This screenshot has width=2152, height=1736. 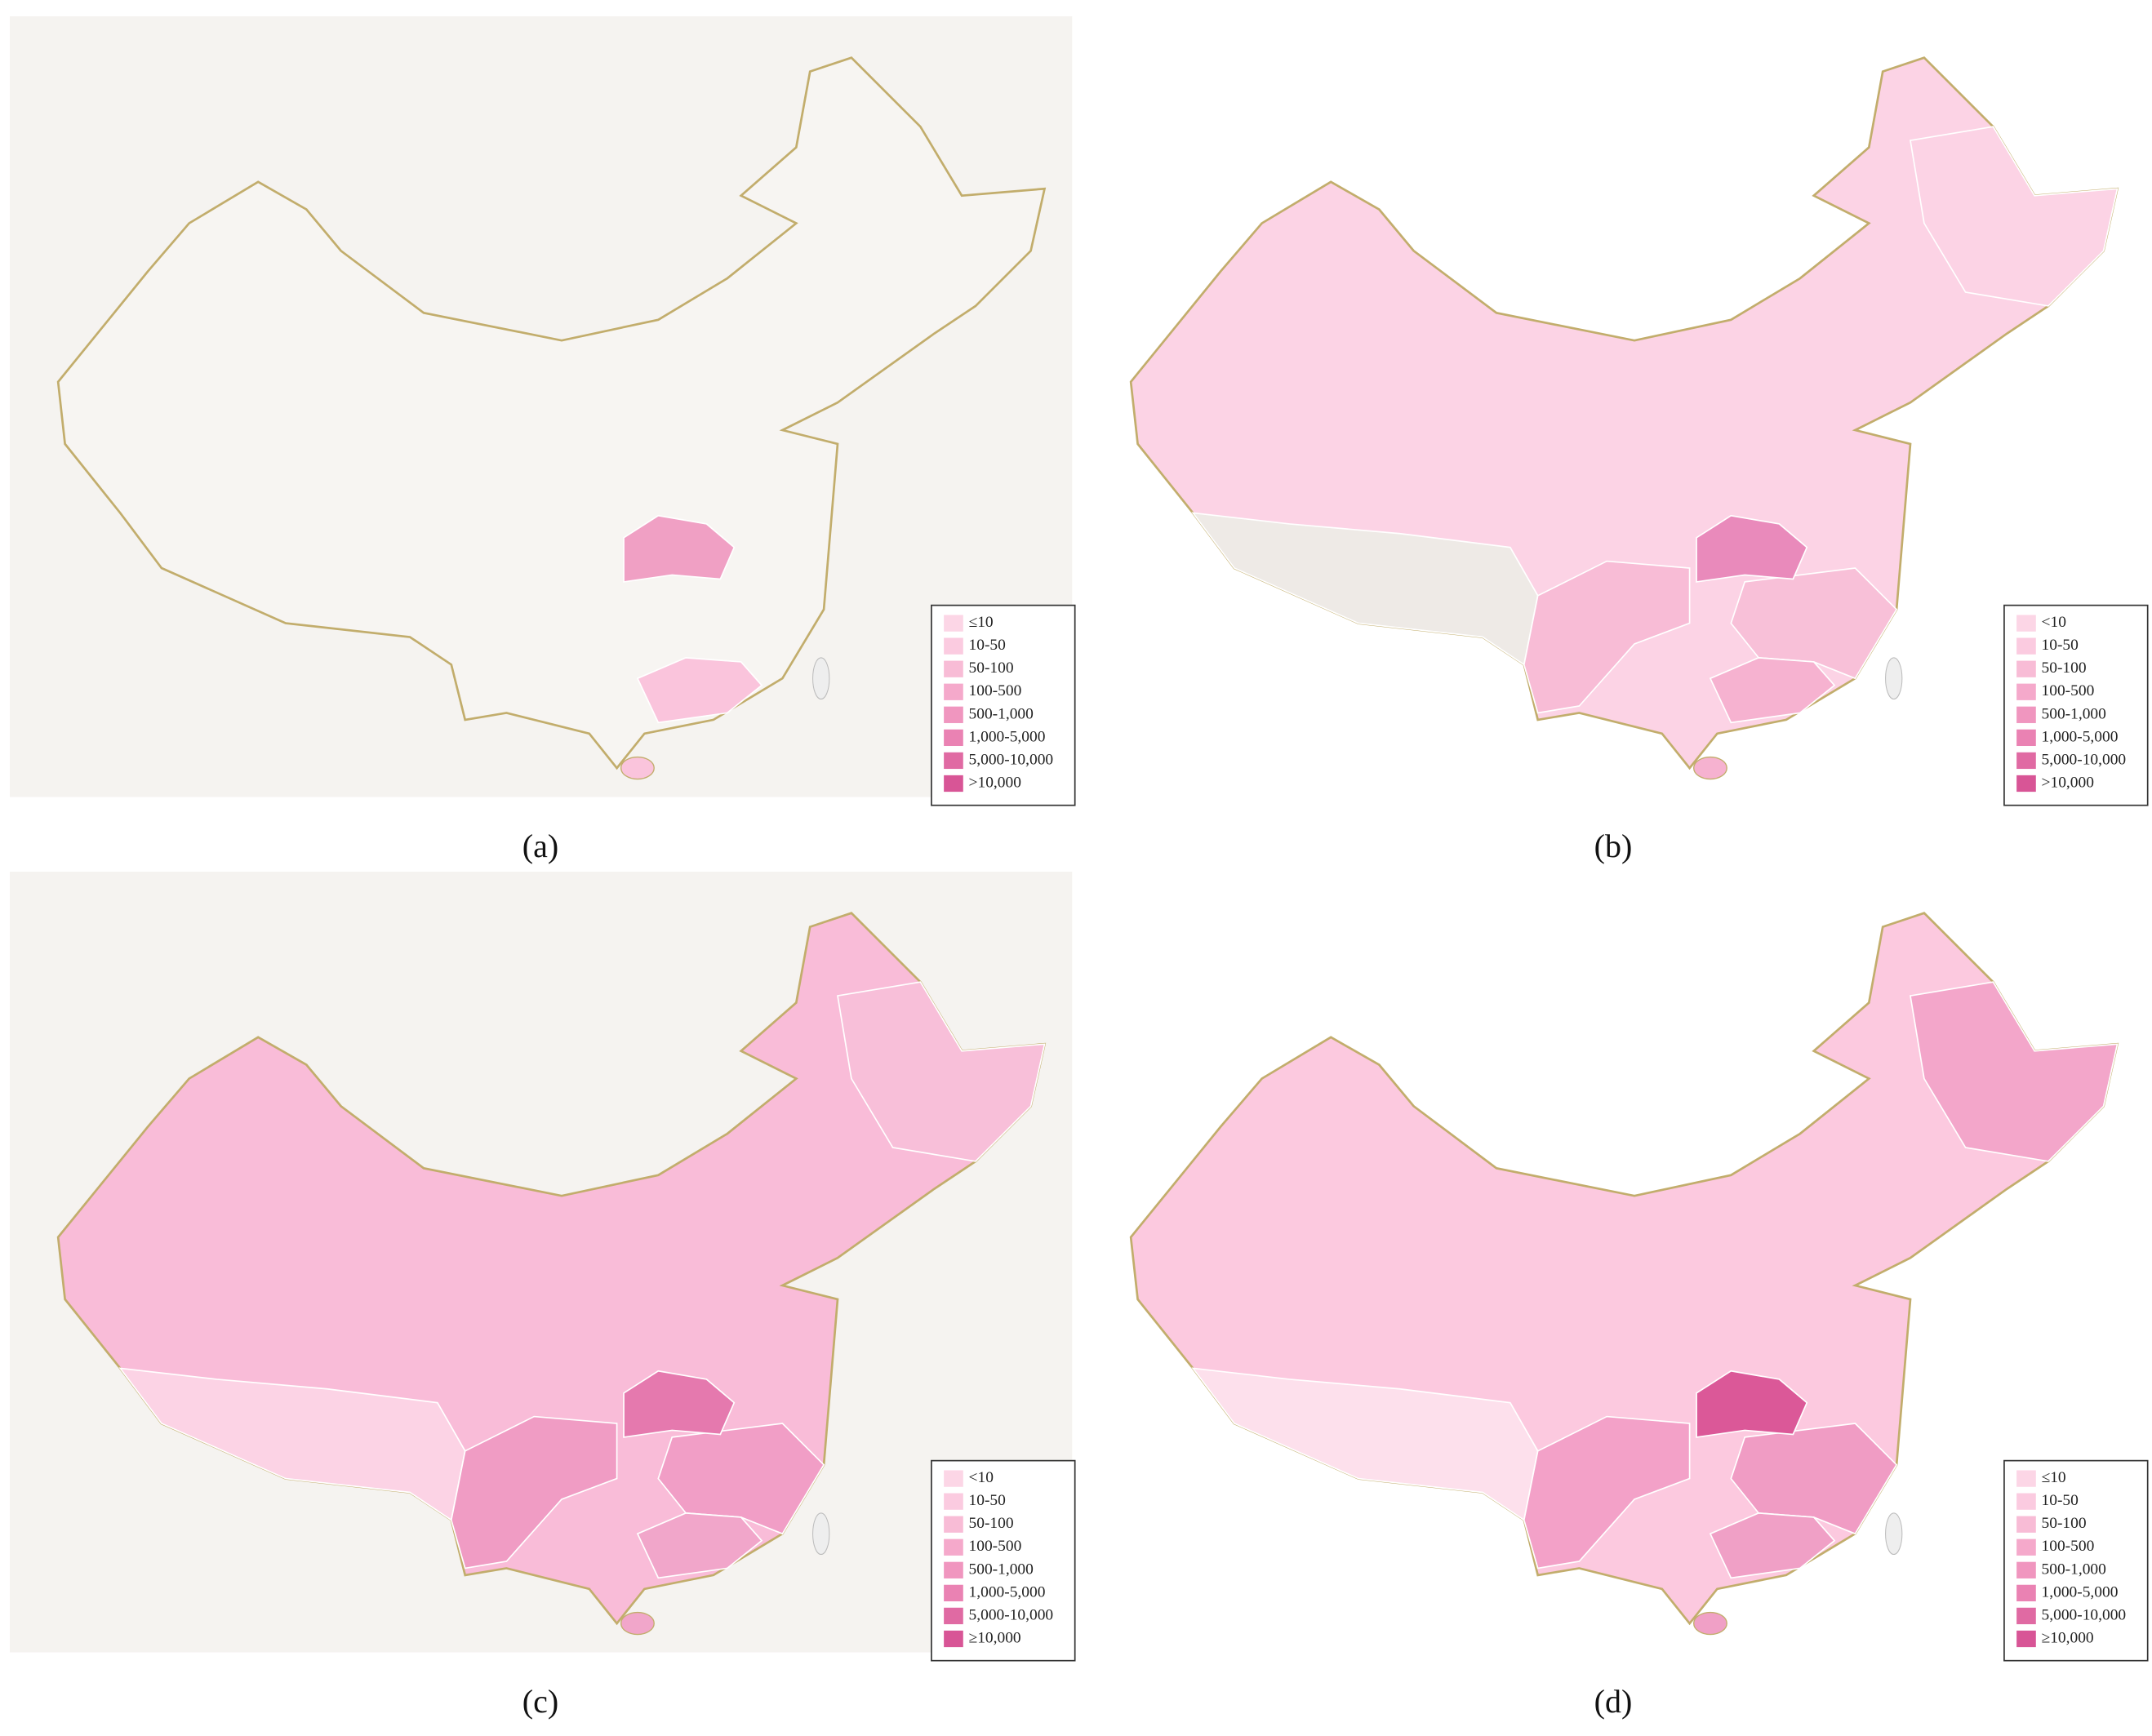 I want to click on panel-label: (b), so click(x=1613, y=846).